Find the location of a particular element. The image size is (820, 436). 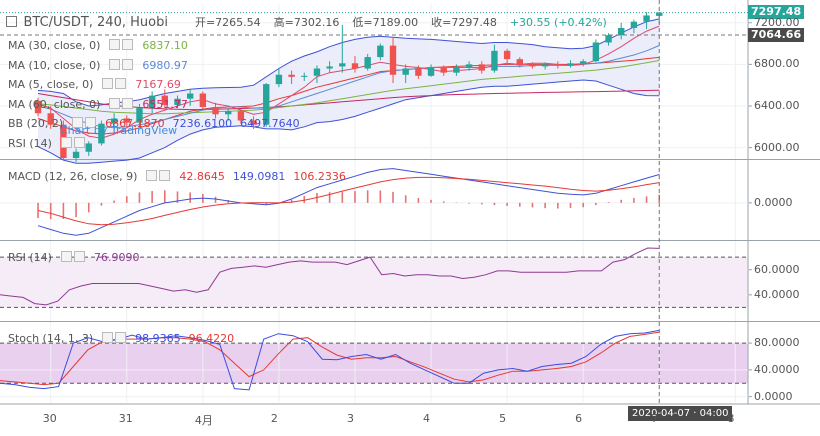

symbol-title: BTC/USDT, 240, Huobi is located at coordinates (95, 22).